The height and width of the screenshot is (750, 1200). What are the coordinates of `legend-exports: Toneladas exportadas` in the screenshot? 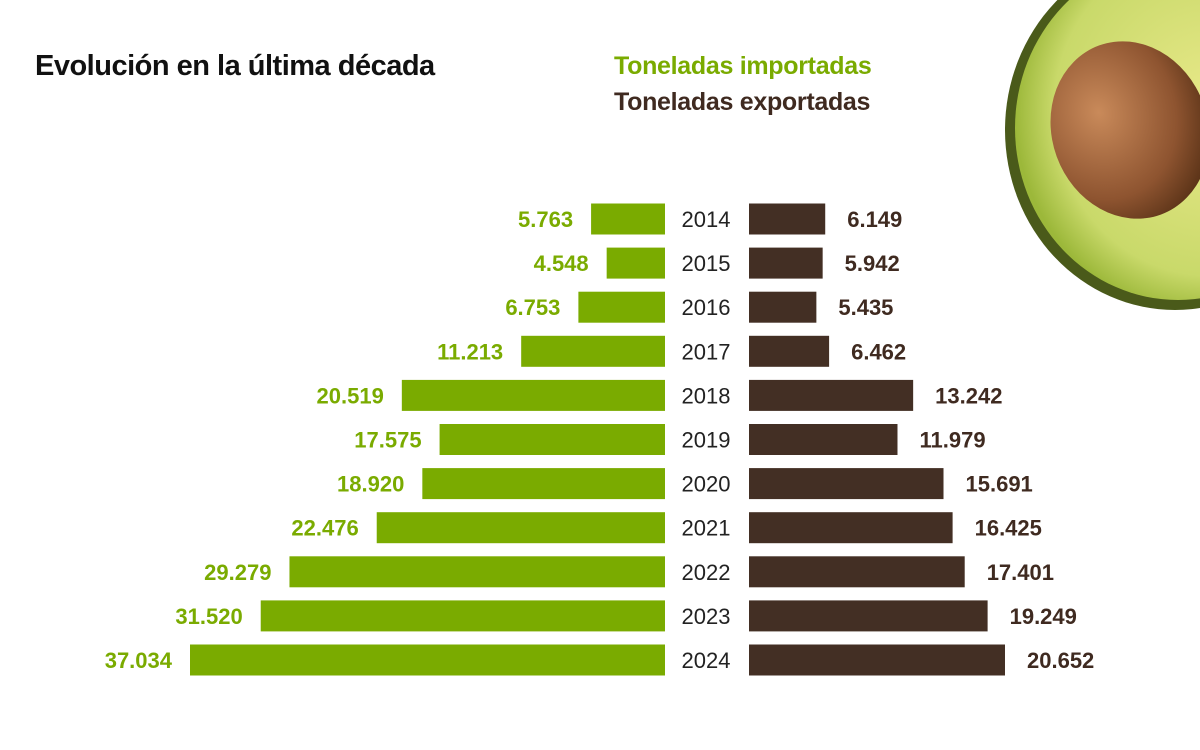 It's located at (742, 102).